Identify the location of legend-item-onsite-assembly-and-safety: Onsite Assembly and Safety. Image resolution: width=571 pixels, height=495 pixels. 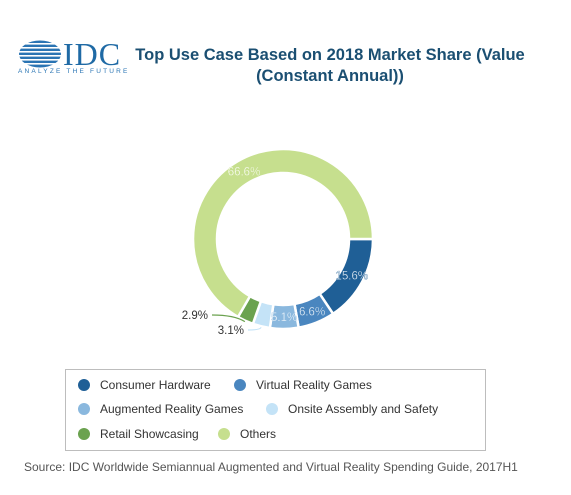
(352, 409).